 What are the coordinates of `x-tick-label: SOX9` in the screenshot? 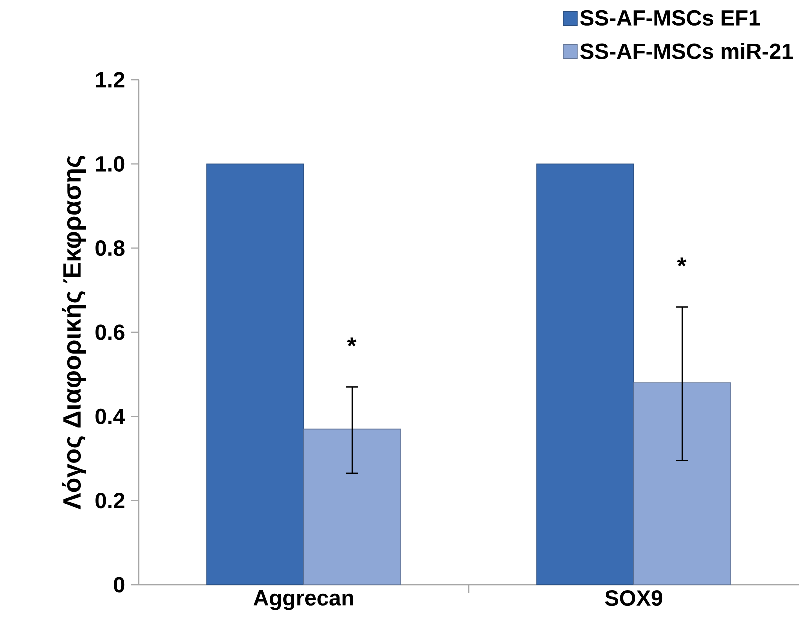 It's located at (634, 598).